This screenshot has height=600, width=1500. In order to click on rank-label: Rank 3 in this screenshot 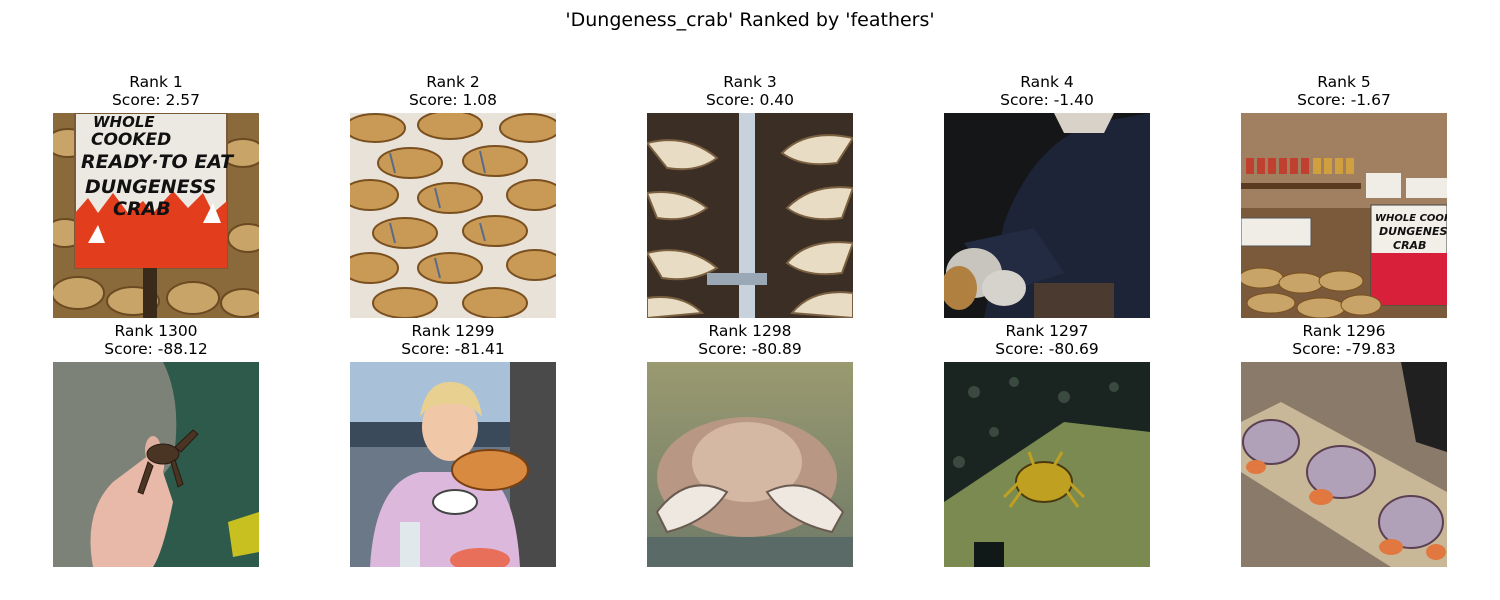, I will do `click(750, 82)`.